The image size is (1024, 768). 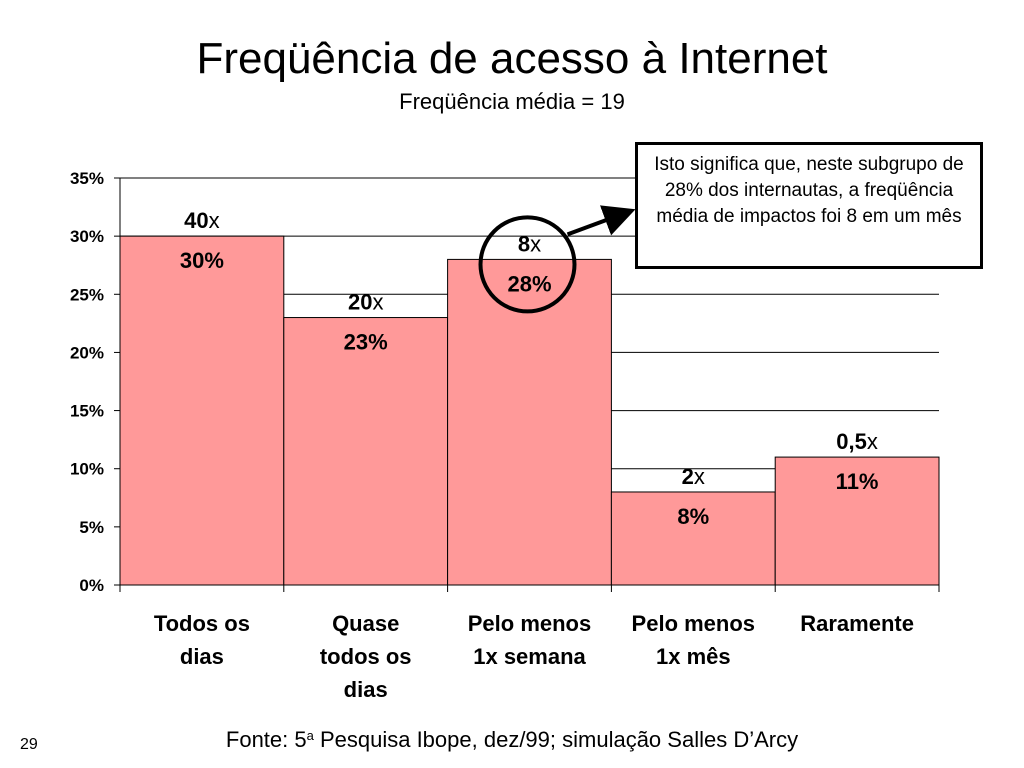 I want to click on category-label: Pelo menos 1x semana, so click(x=529, y=640).